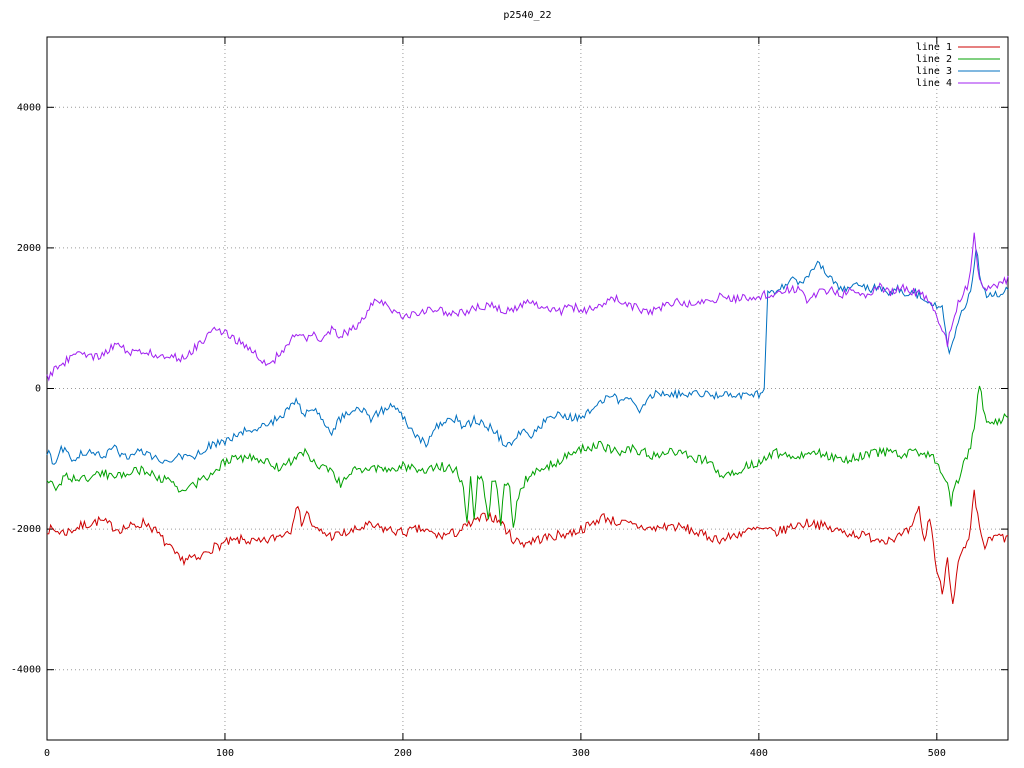  I want to click on x-tick-label: 100, so click(225, 753).